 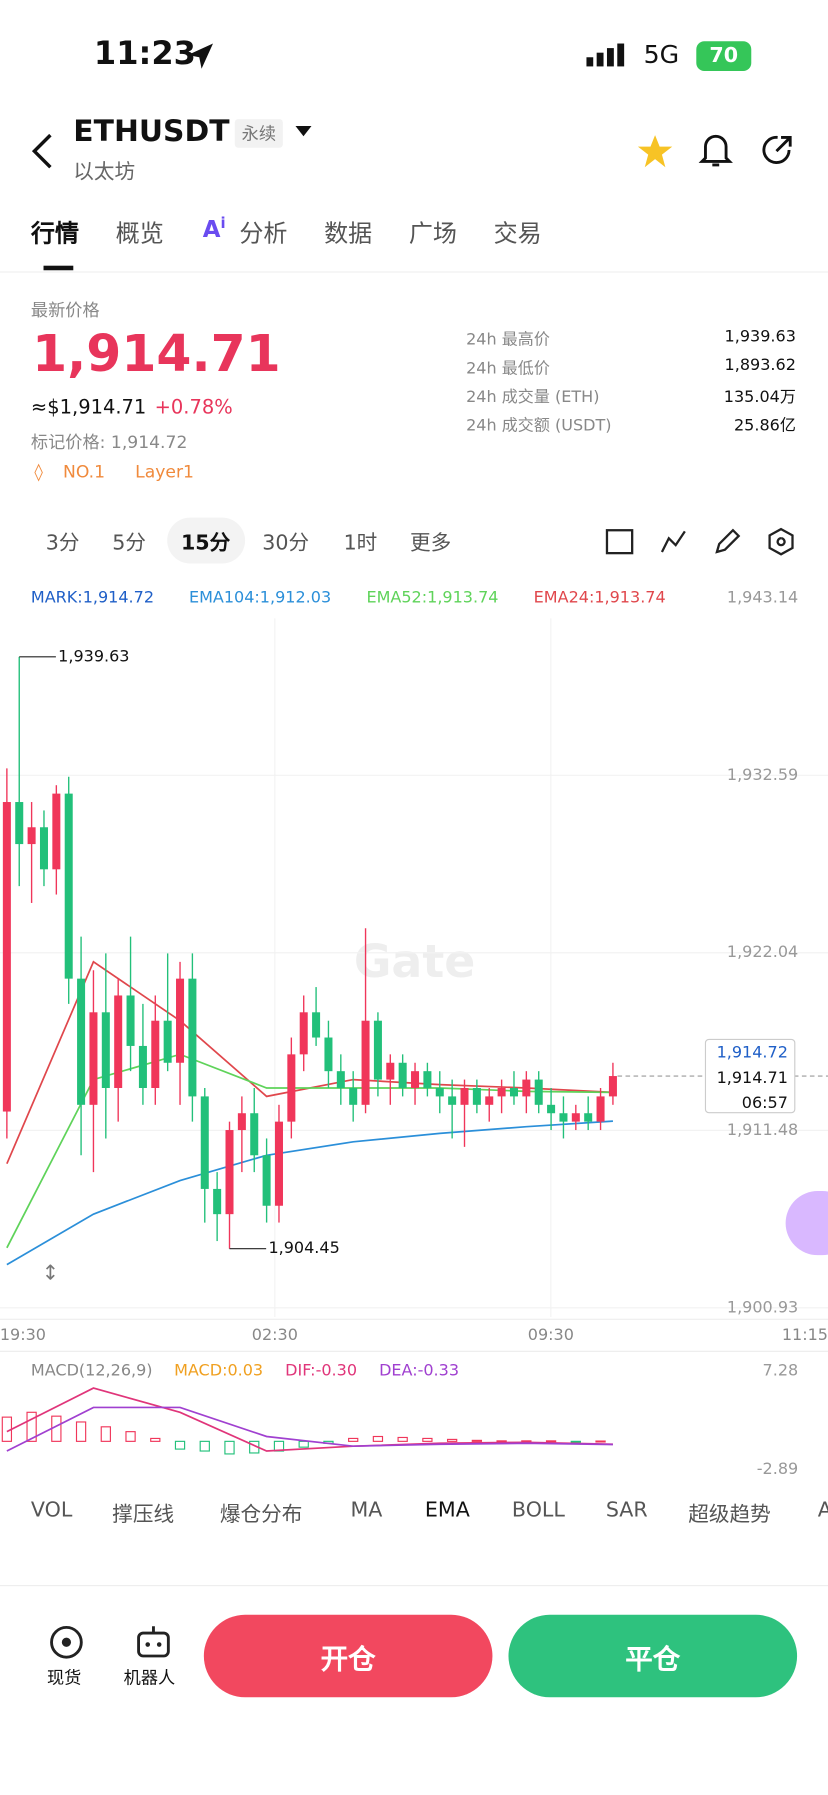 I want to click on legend-entry: EMA104:1,912.03, so click(x=260, y=596).